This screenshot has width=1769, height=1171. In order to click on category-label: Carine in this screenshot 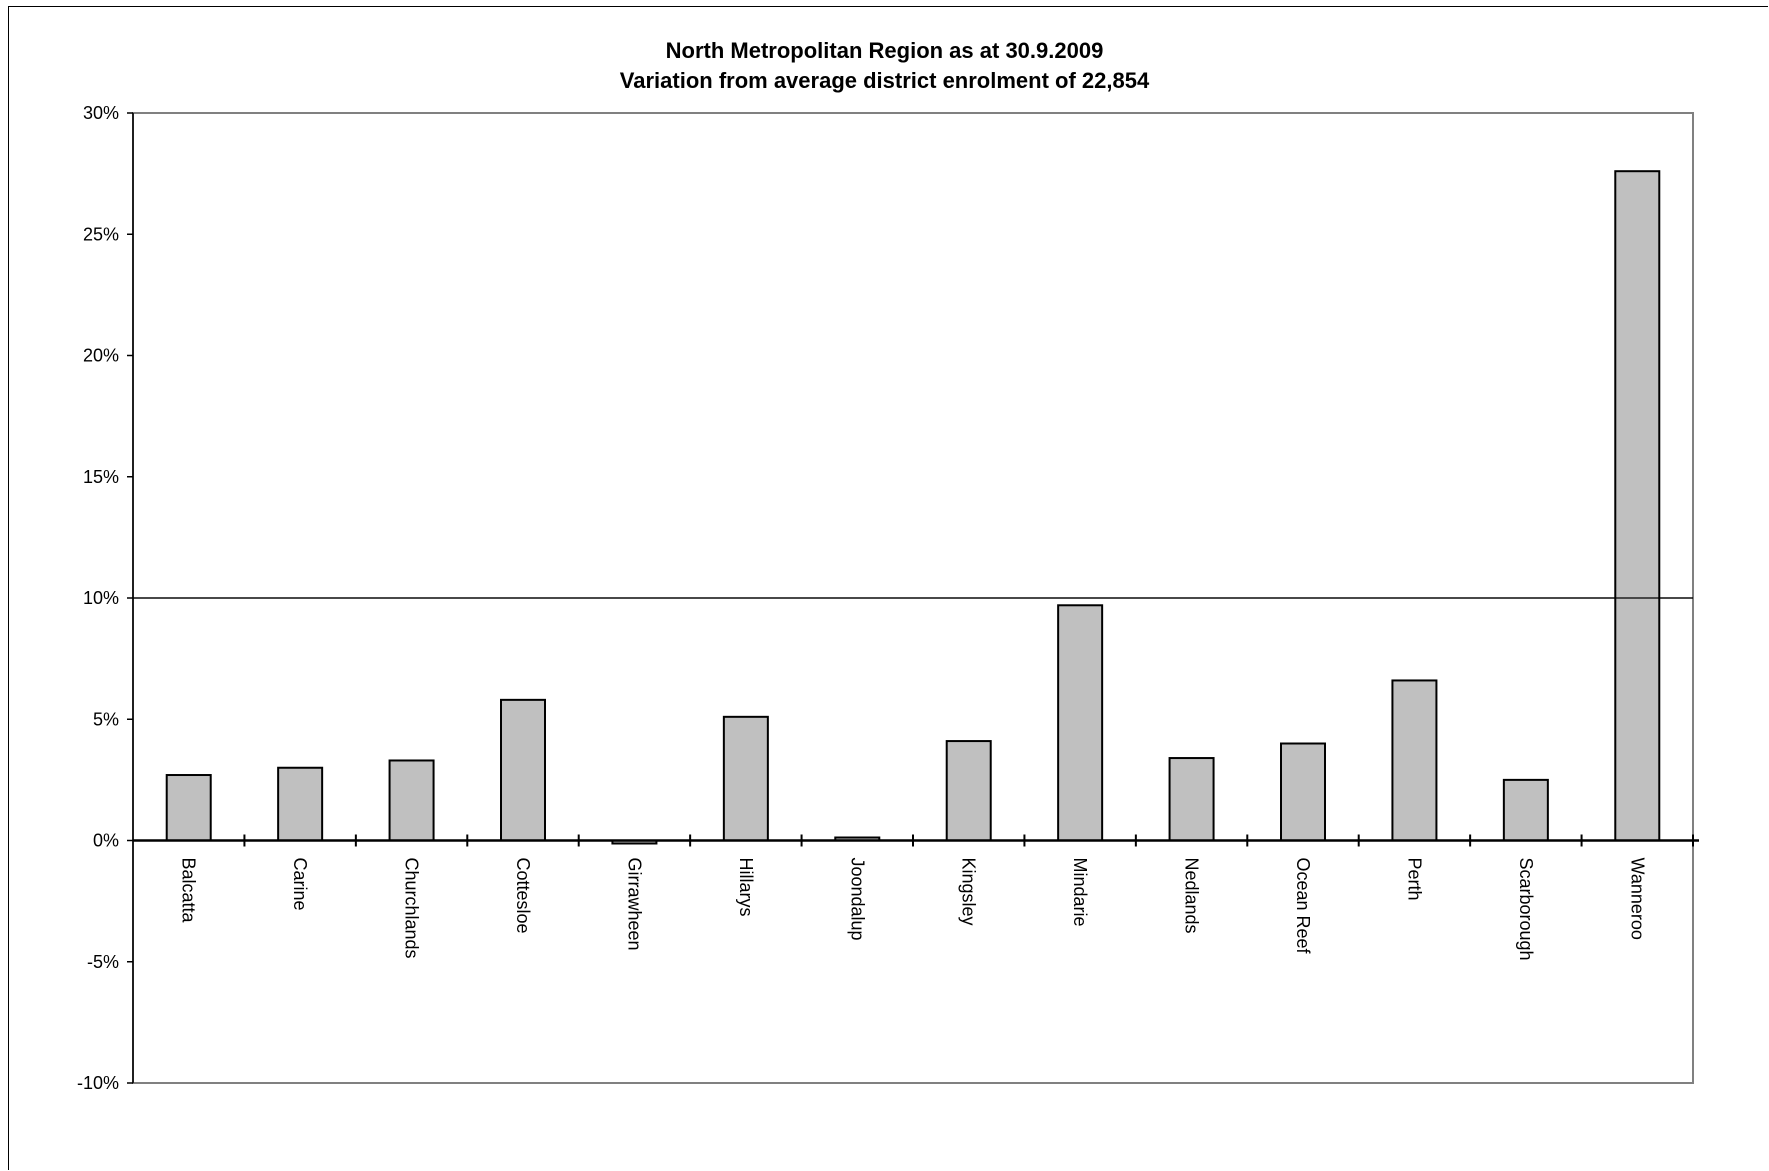, I will do `click(300, 884)`.